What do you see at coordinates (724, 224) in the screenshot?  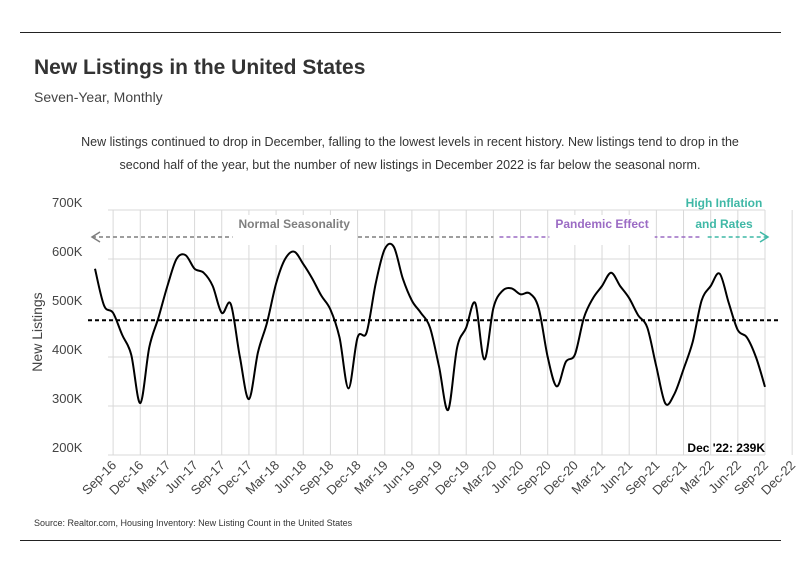 I see `period-label-line: and Rates` at bounding box center [724, 224].